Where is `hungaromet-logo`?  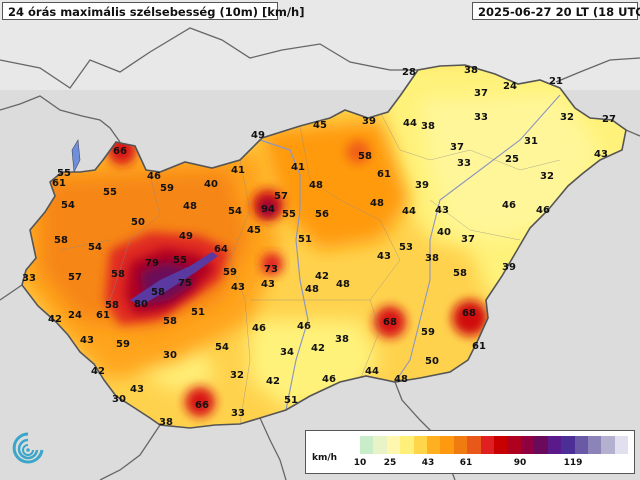
hungaromet-logo is located at coordinates (28, 451).